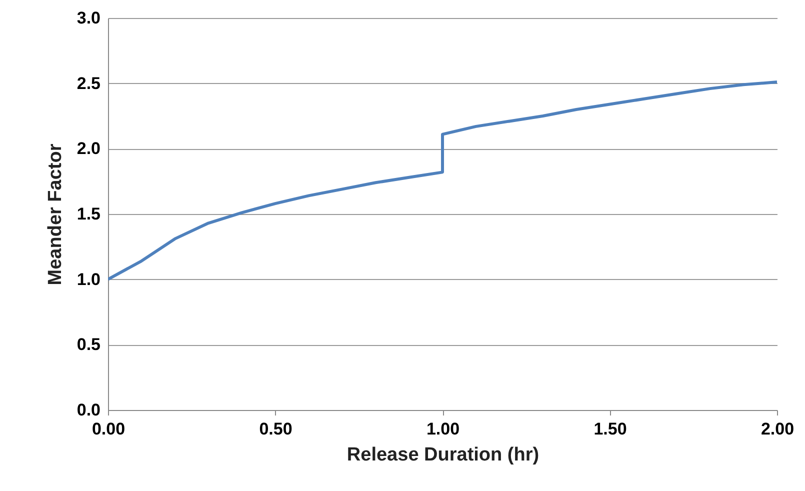  Describe the element at coordinates (777, 429) in the screenshot. I see `x-tick-label: 2.00` at that location.